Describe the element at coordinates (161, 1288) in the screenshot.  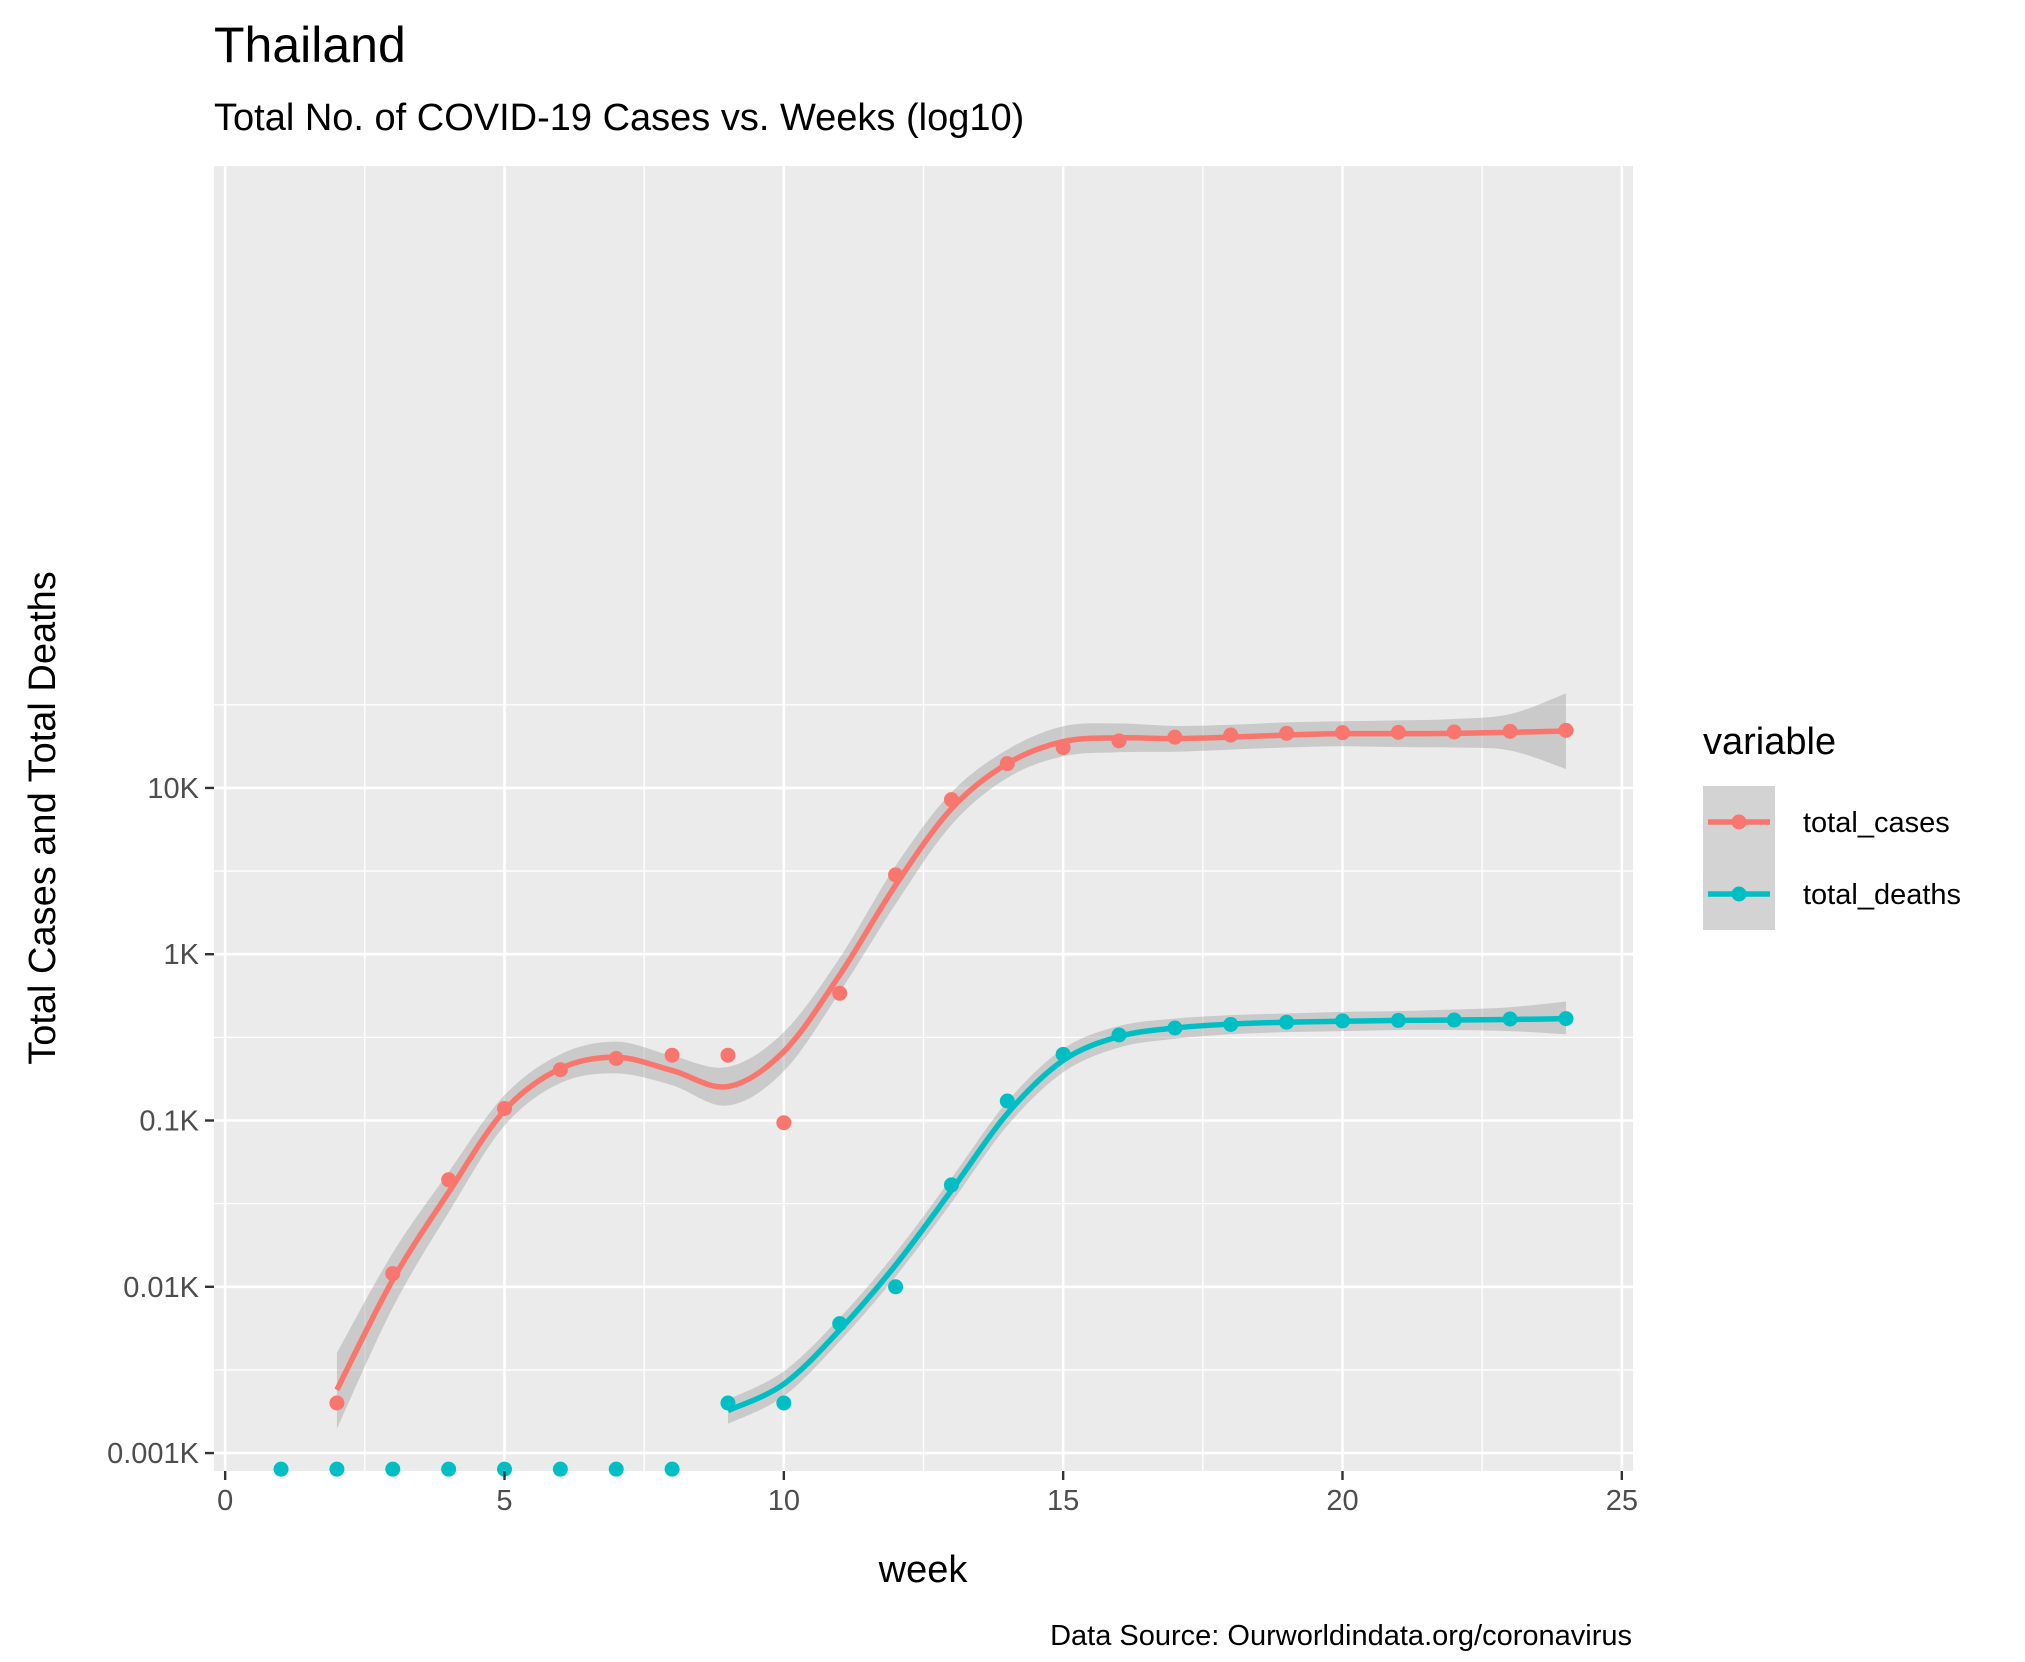
I see `y-axis-tick-label: 0.01K` at that location.